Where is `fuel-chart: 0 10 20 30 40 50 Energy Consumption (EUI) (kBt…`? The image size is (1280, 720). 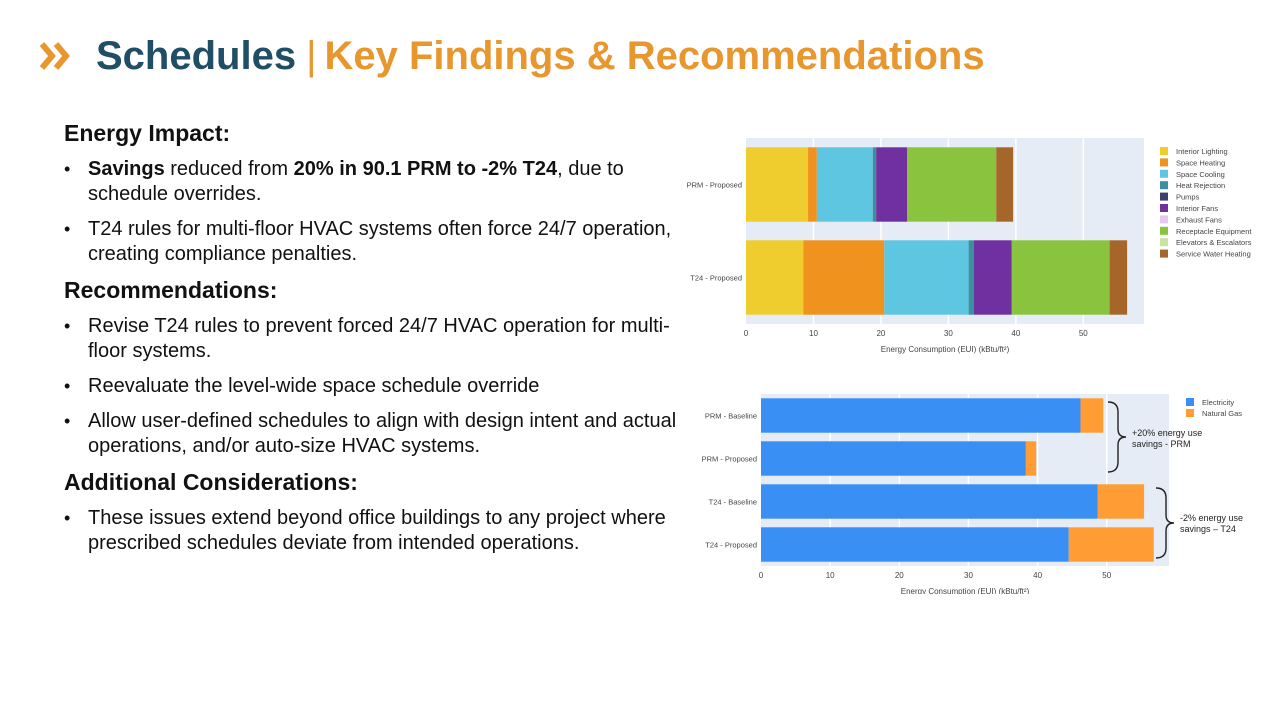
fuel-chart: 0 10 20 30 40 50 Energy Consumption (EUI) (kBt… is located at coordinates (983, 494).